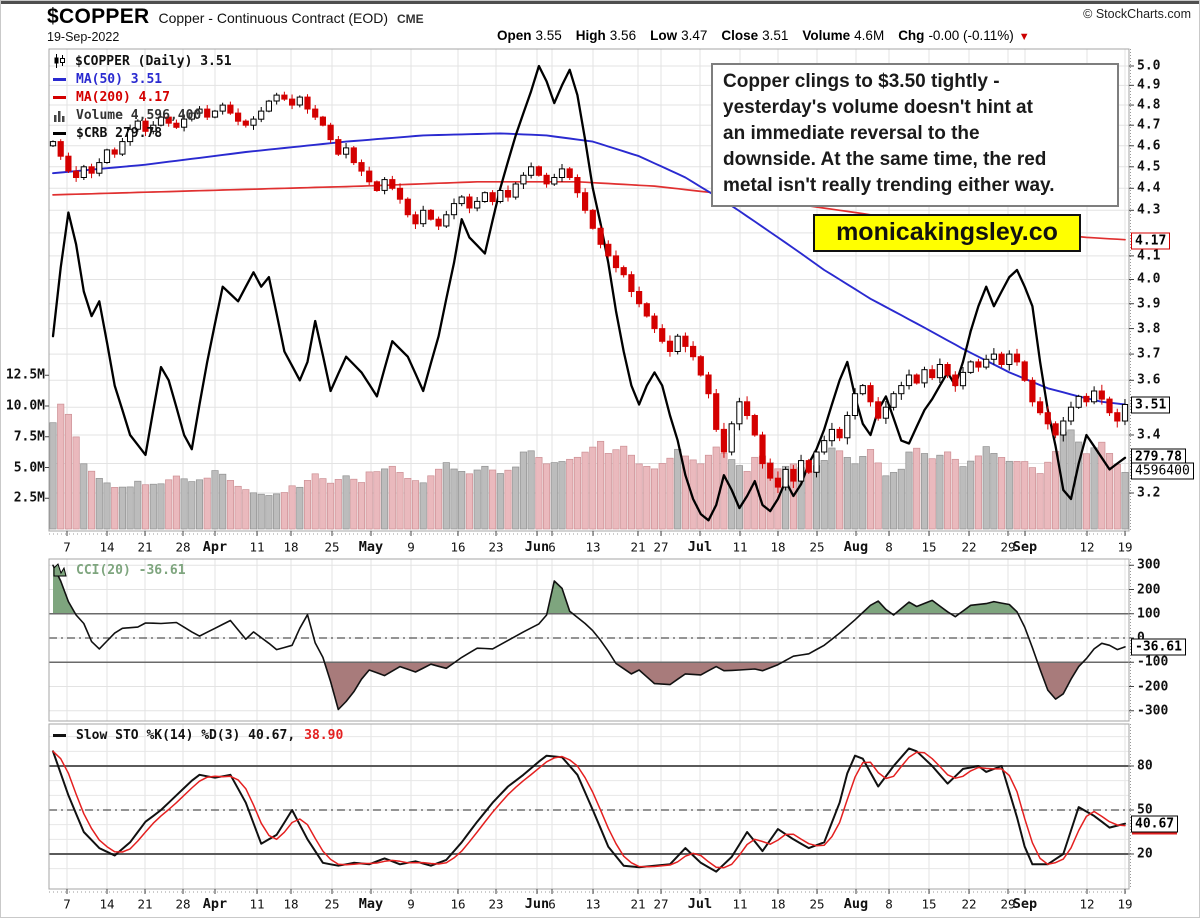  What do you see at coordinates (947, 233) in the screenshot?
I see `site-watermark: monicakingsley.co` at bounding box center [947, 233].